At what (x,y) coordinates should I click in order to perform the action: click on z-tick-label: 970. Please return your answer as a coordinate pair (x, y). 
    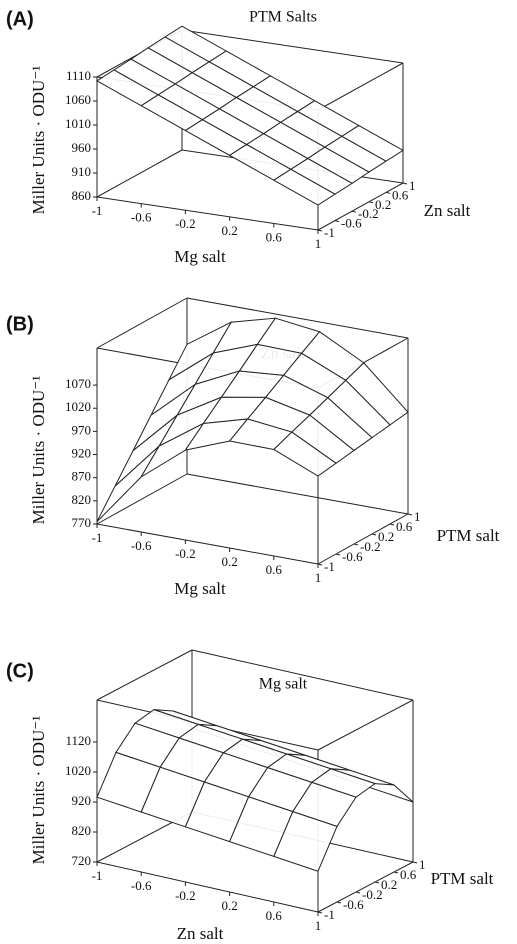
    Looking at the image, I should click on (82, 429).